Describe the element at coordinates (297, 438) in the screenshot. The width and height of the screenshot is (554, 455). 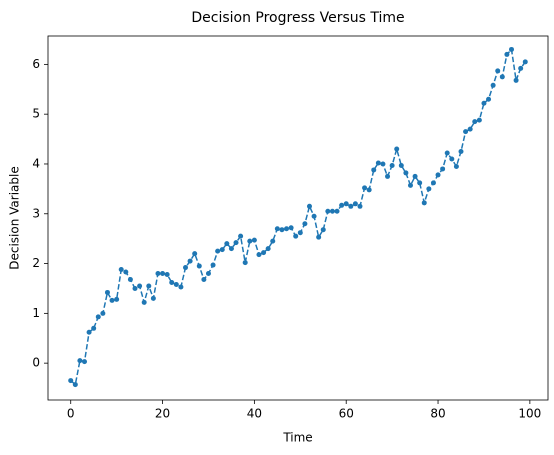
I see `x-axis-label: Time` at that location.